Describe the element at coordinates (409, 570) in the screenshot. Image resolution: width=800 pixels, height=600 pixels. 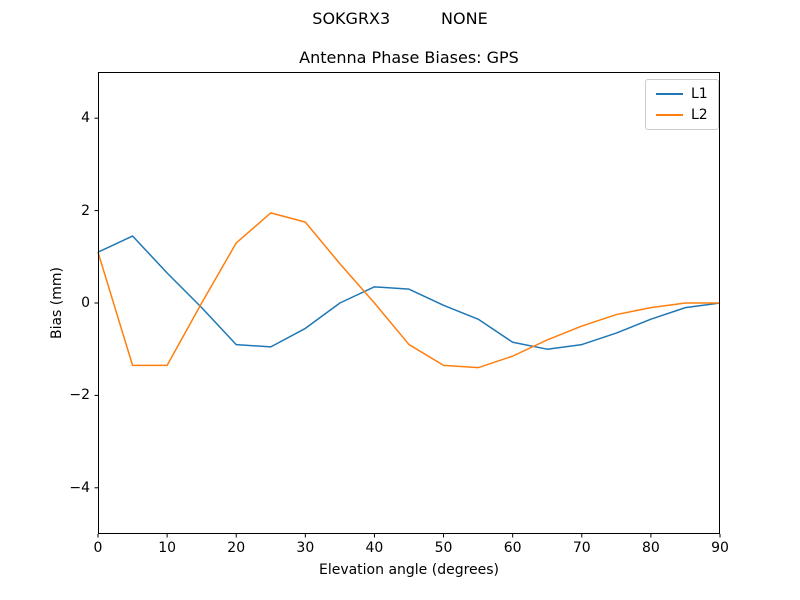
I see `x-axis-label: Elevation angle (degrees)` at that location.